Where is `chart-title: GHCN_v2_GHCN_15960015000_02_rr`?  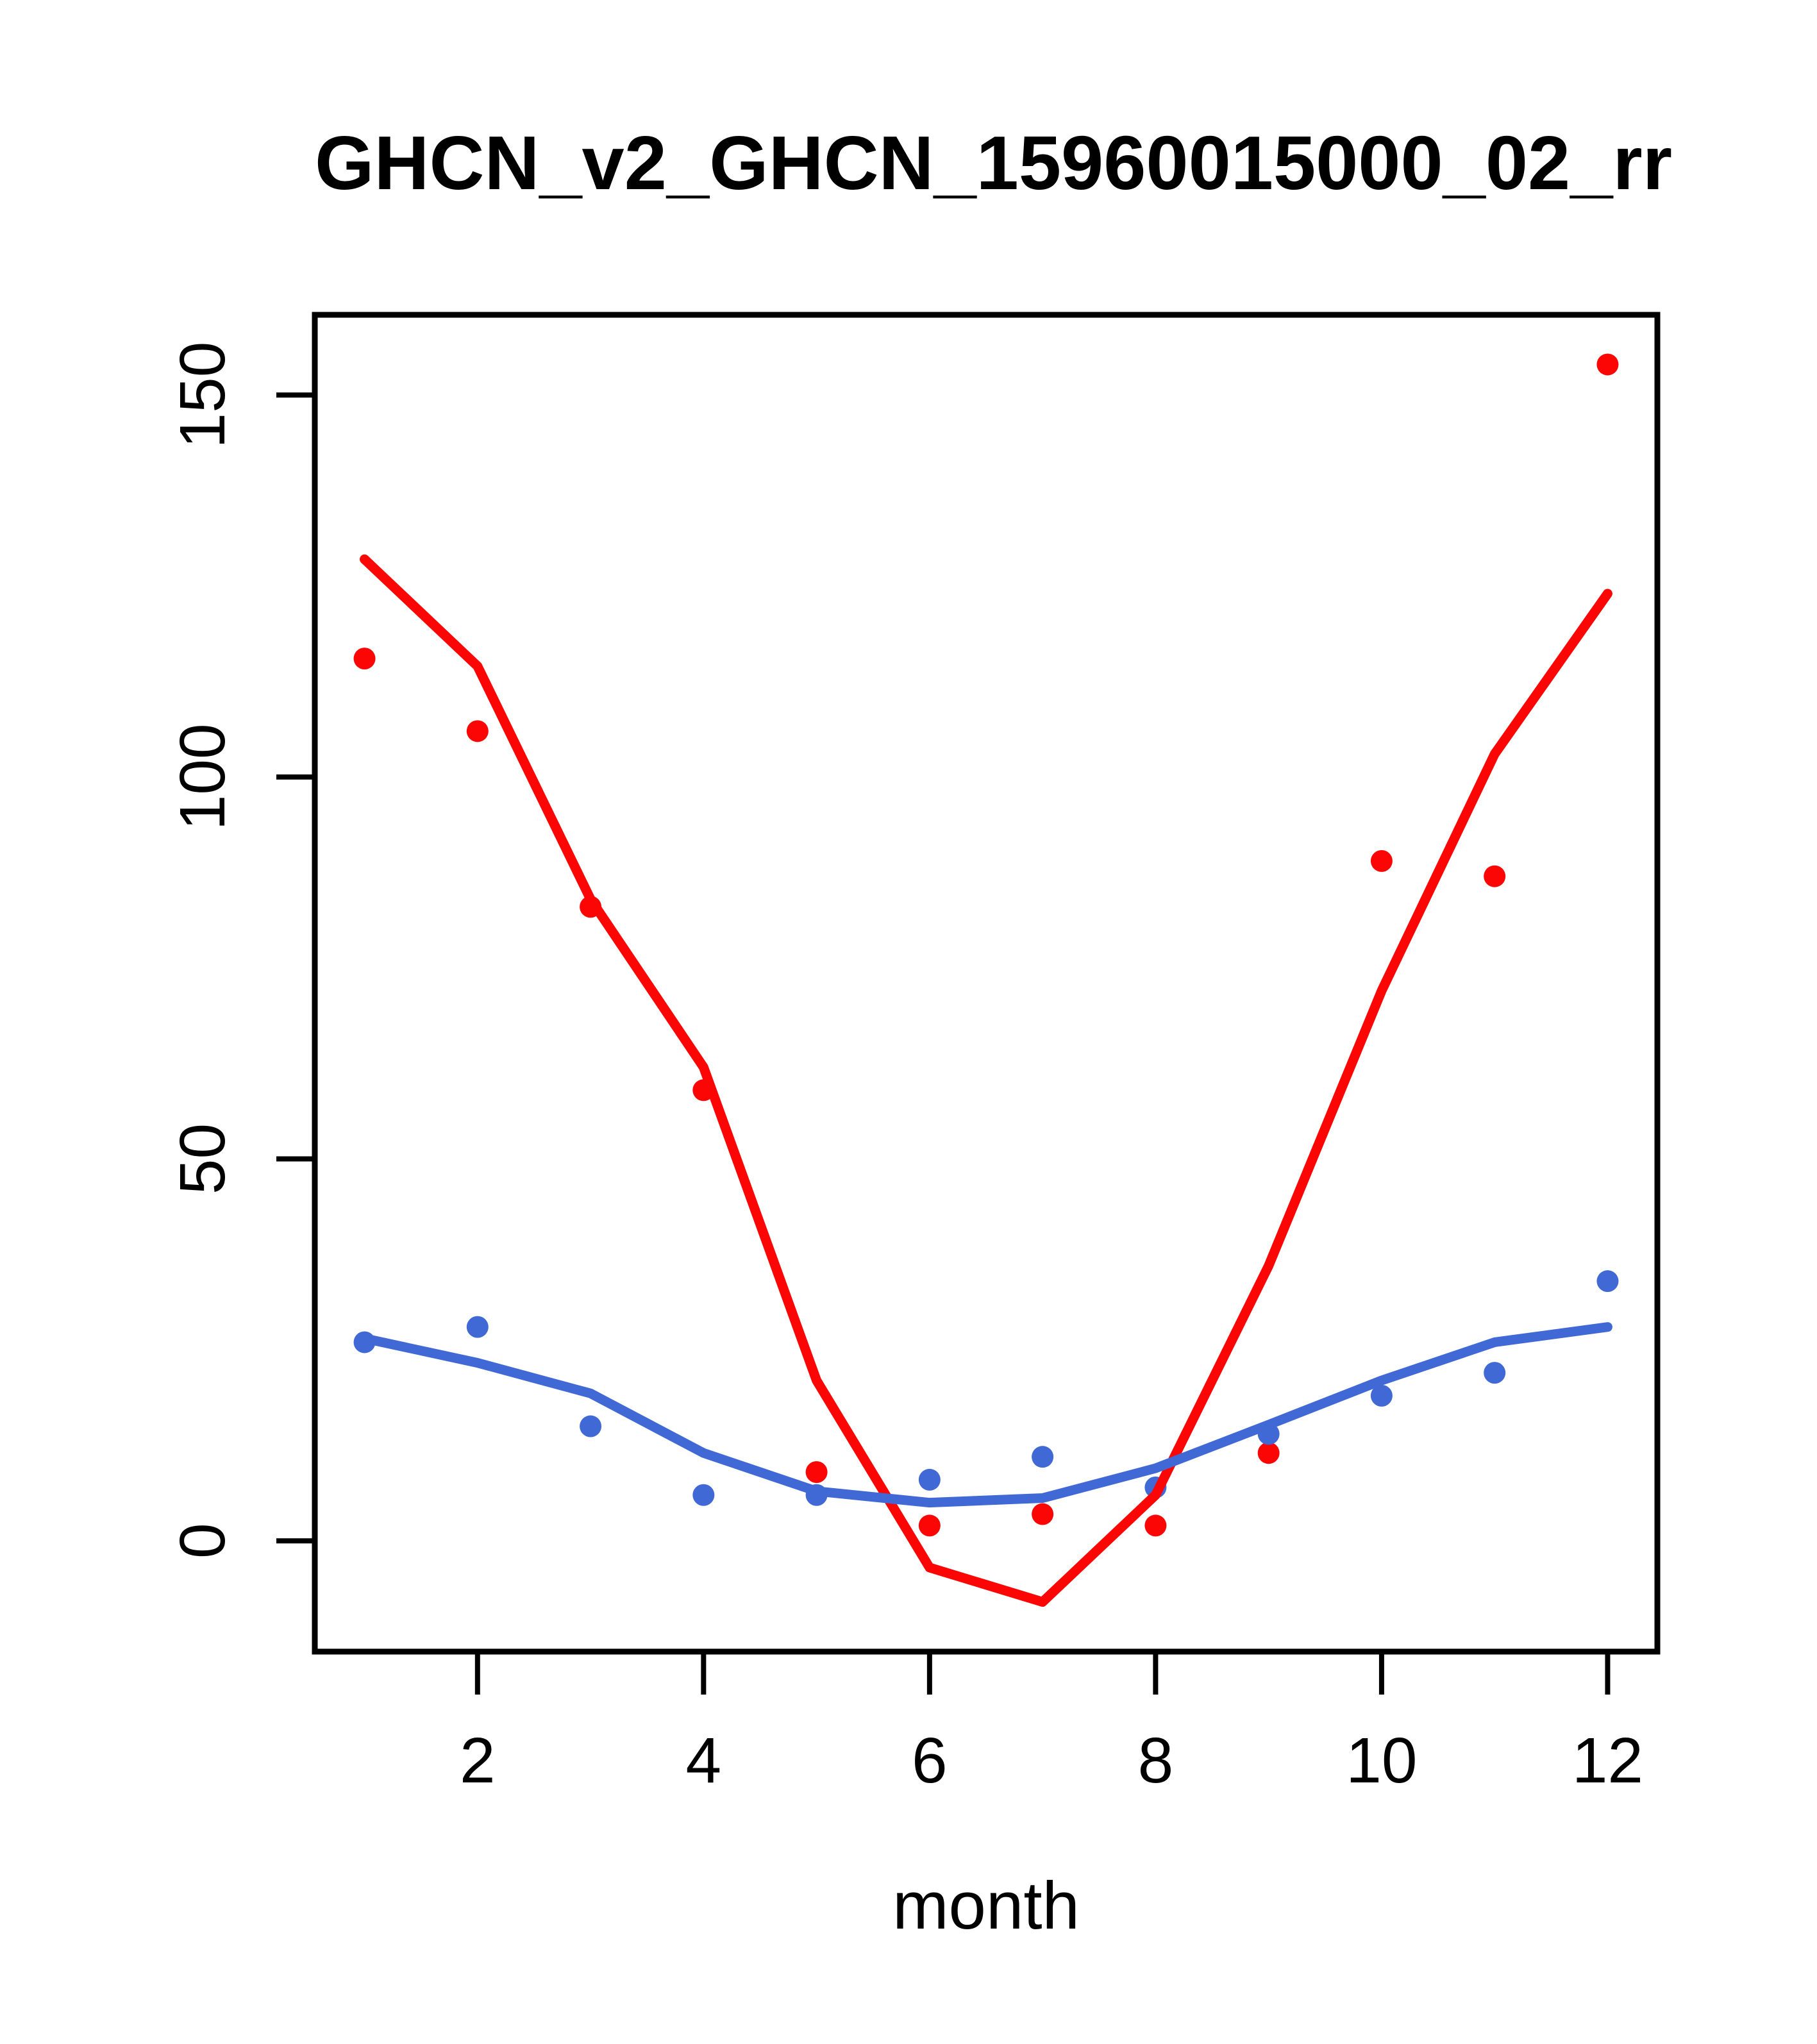
chart-title: GHCN_v2_GHCN_15960015000_02_rr is located at coordinates (994, 163).